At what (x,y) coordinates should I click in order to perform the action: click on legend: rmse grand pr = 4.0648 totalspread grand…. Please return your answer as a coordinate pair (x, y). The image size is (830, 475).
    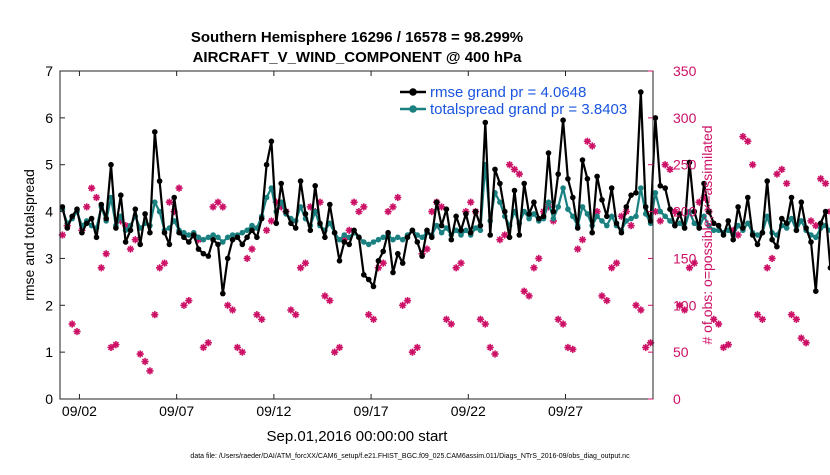
    Looking at the image, I should click on (513, 101).